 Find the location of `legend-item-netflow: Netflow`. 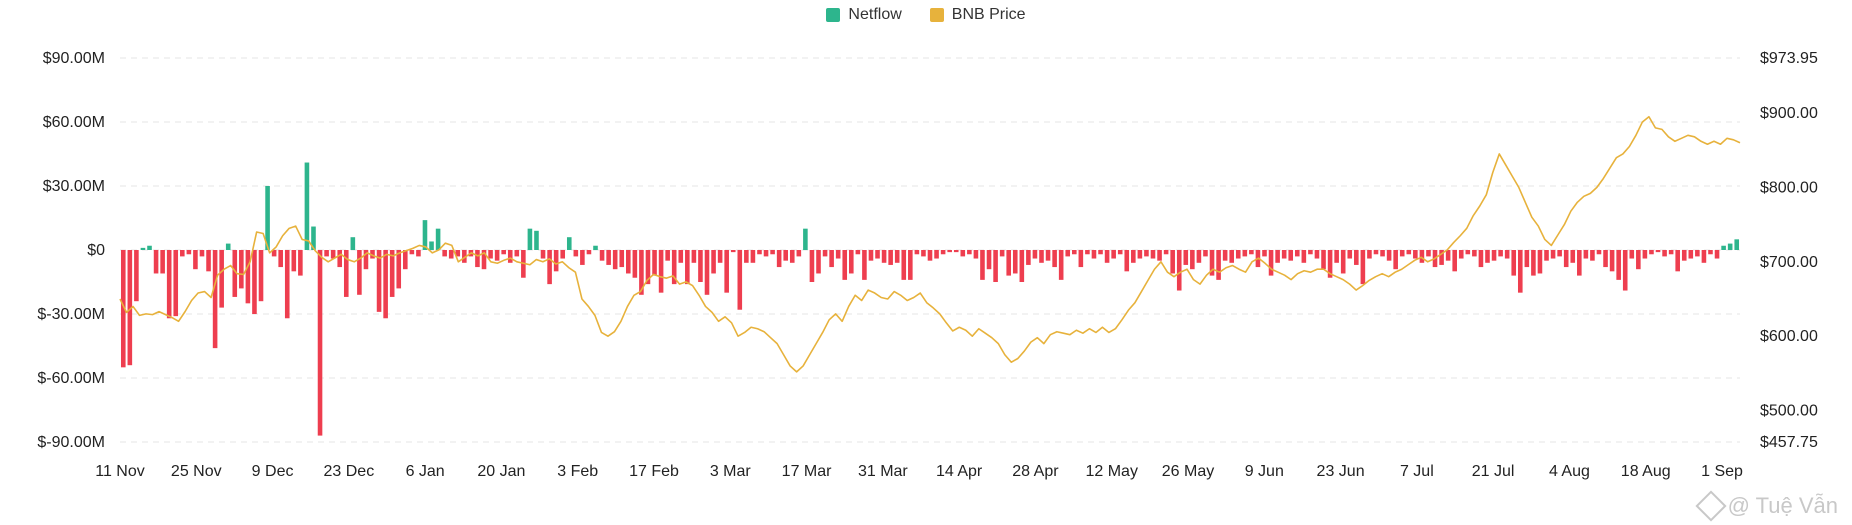

legend-item-netflow: Netflow is located at coordinates (864, 15).